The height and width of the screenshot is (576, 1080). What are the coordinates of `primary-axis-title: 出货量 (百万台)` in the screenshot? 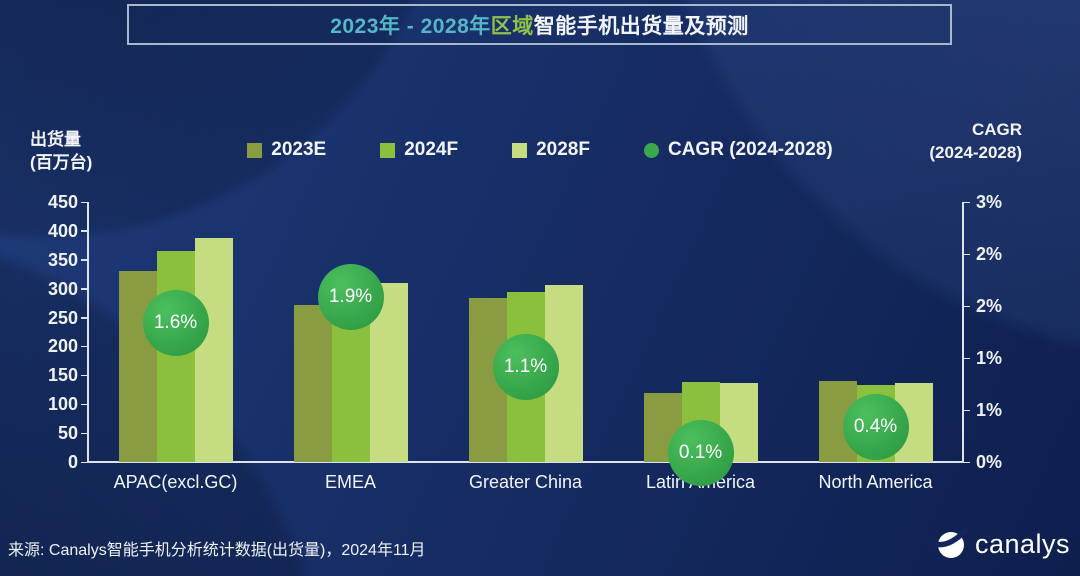 It's located at (61, 151).